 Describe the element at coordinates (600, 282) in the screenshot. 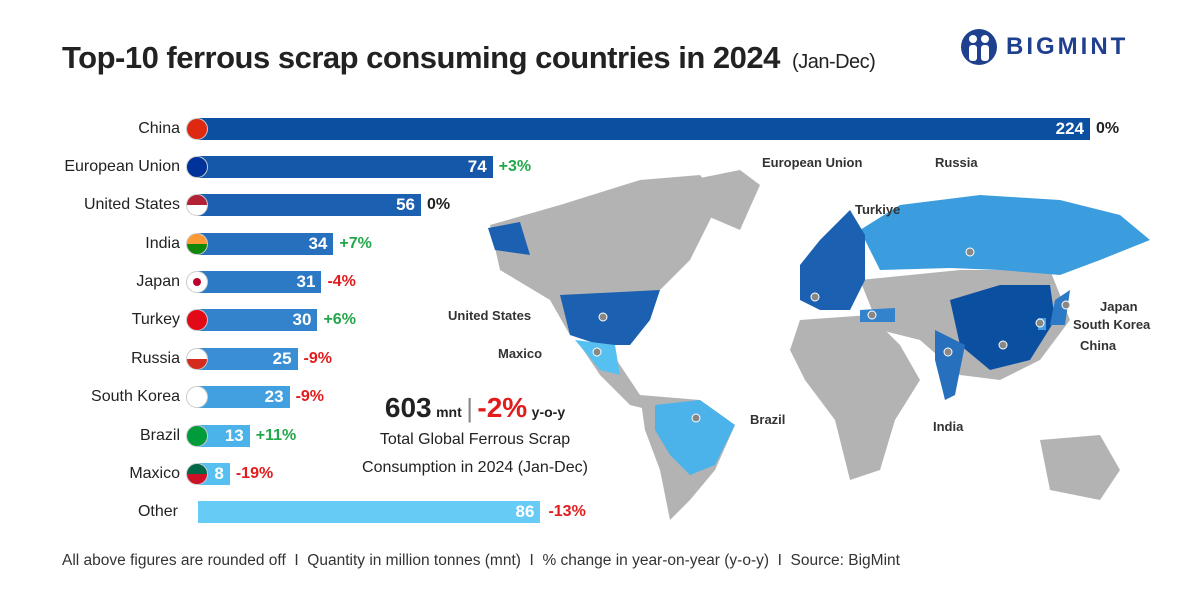

I see `bar-row: Japan 31 -4%` at that location.